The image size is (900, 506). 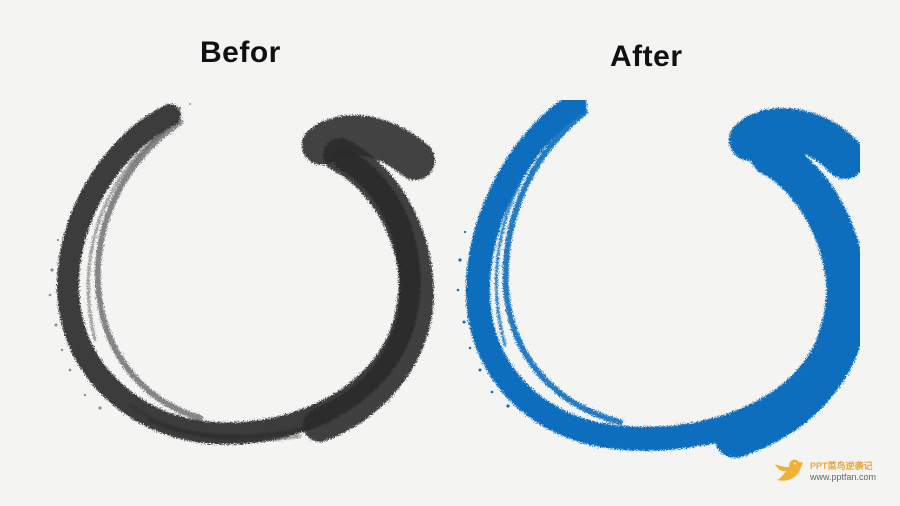 I want to click on bird-icon, so click(x=789, y=470).